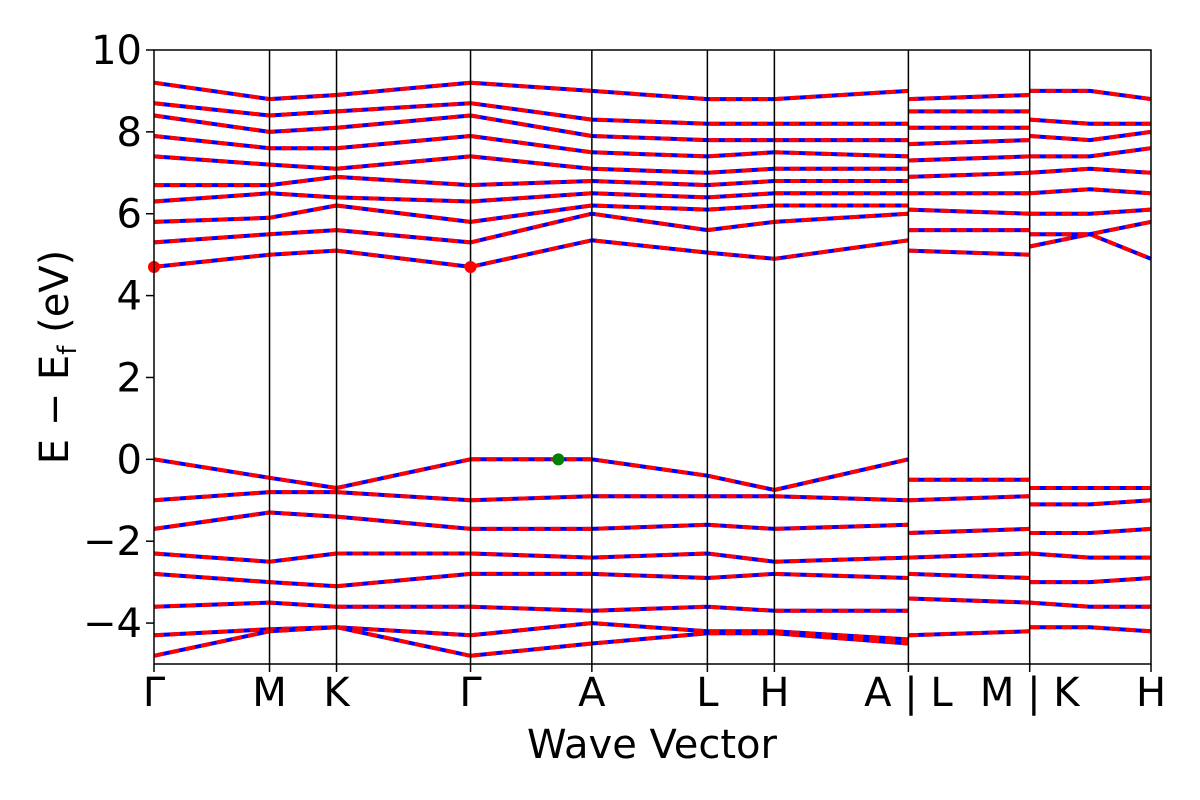  What do you see at coordinates (129, 215) in the screenshot?
I see `y-tick-label: 6` at bounding box center [129, 215].